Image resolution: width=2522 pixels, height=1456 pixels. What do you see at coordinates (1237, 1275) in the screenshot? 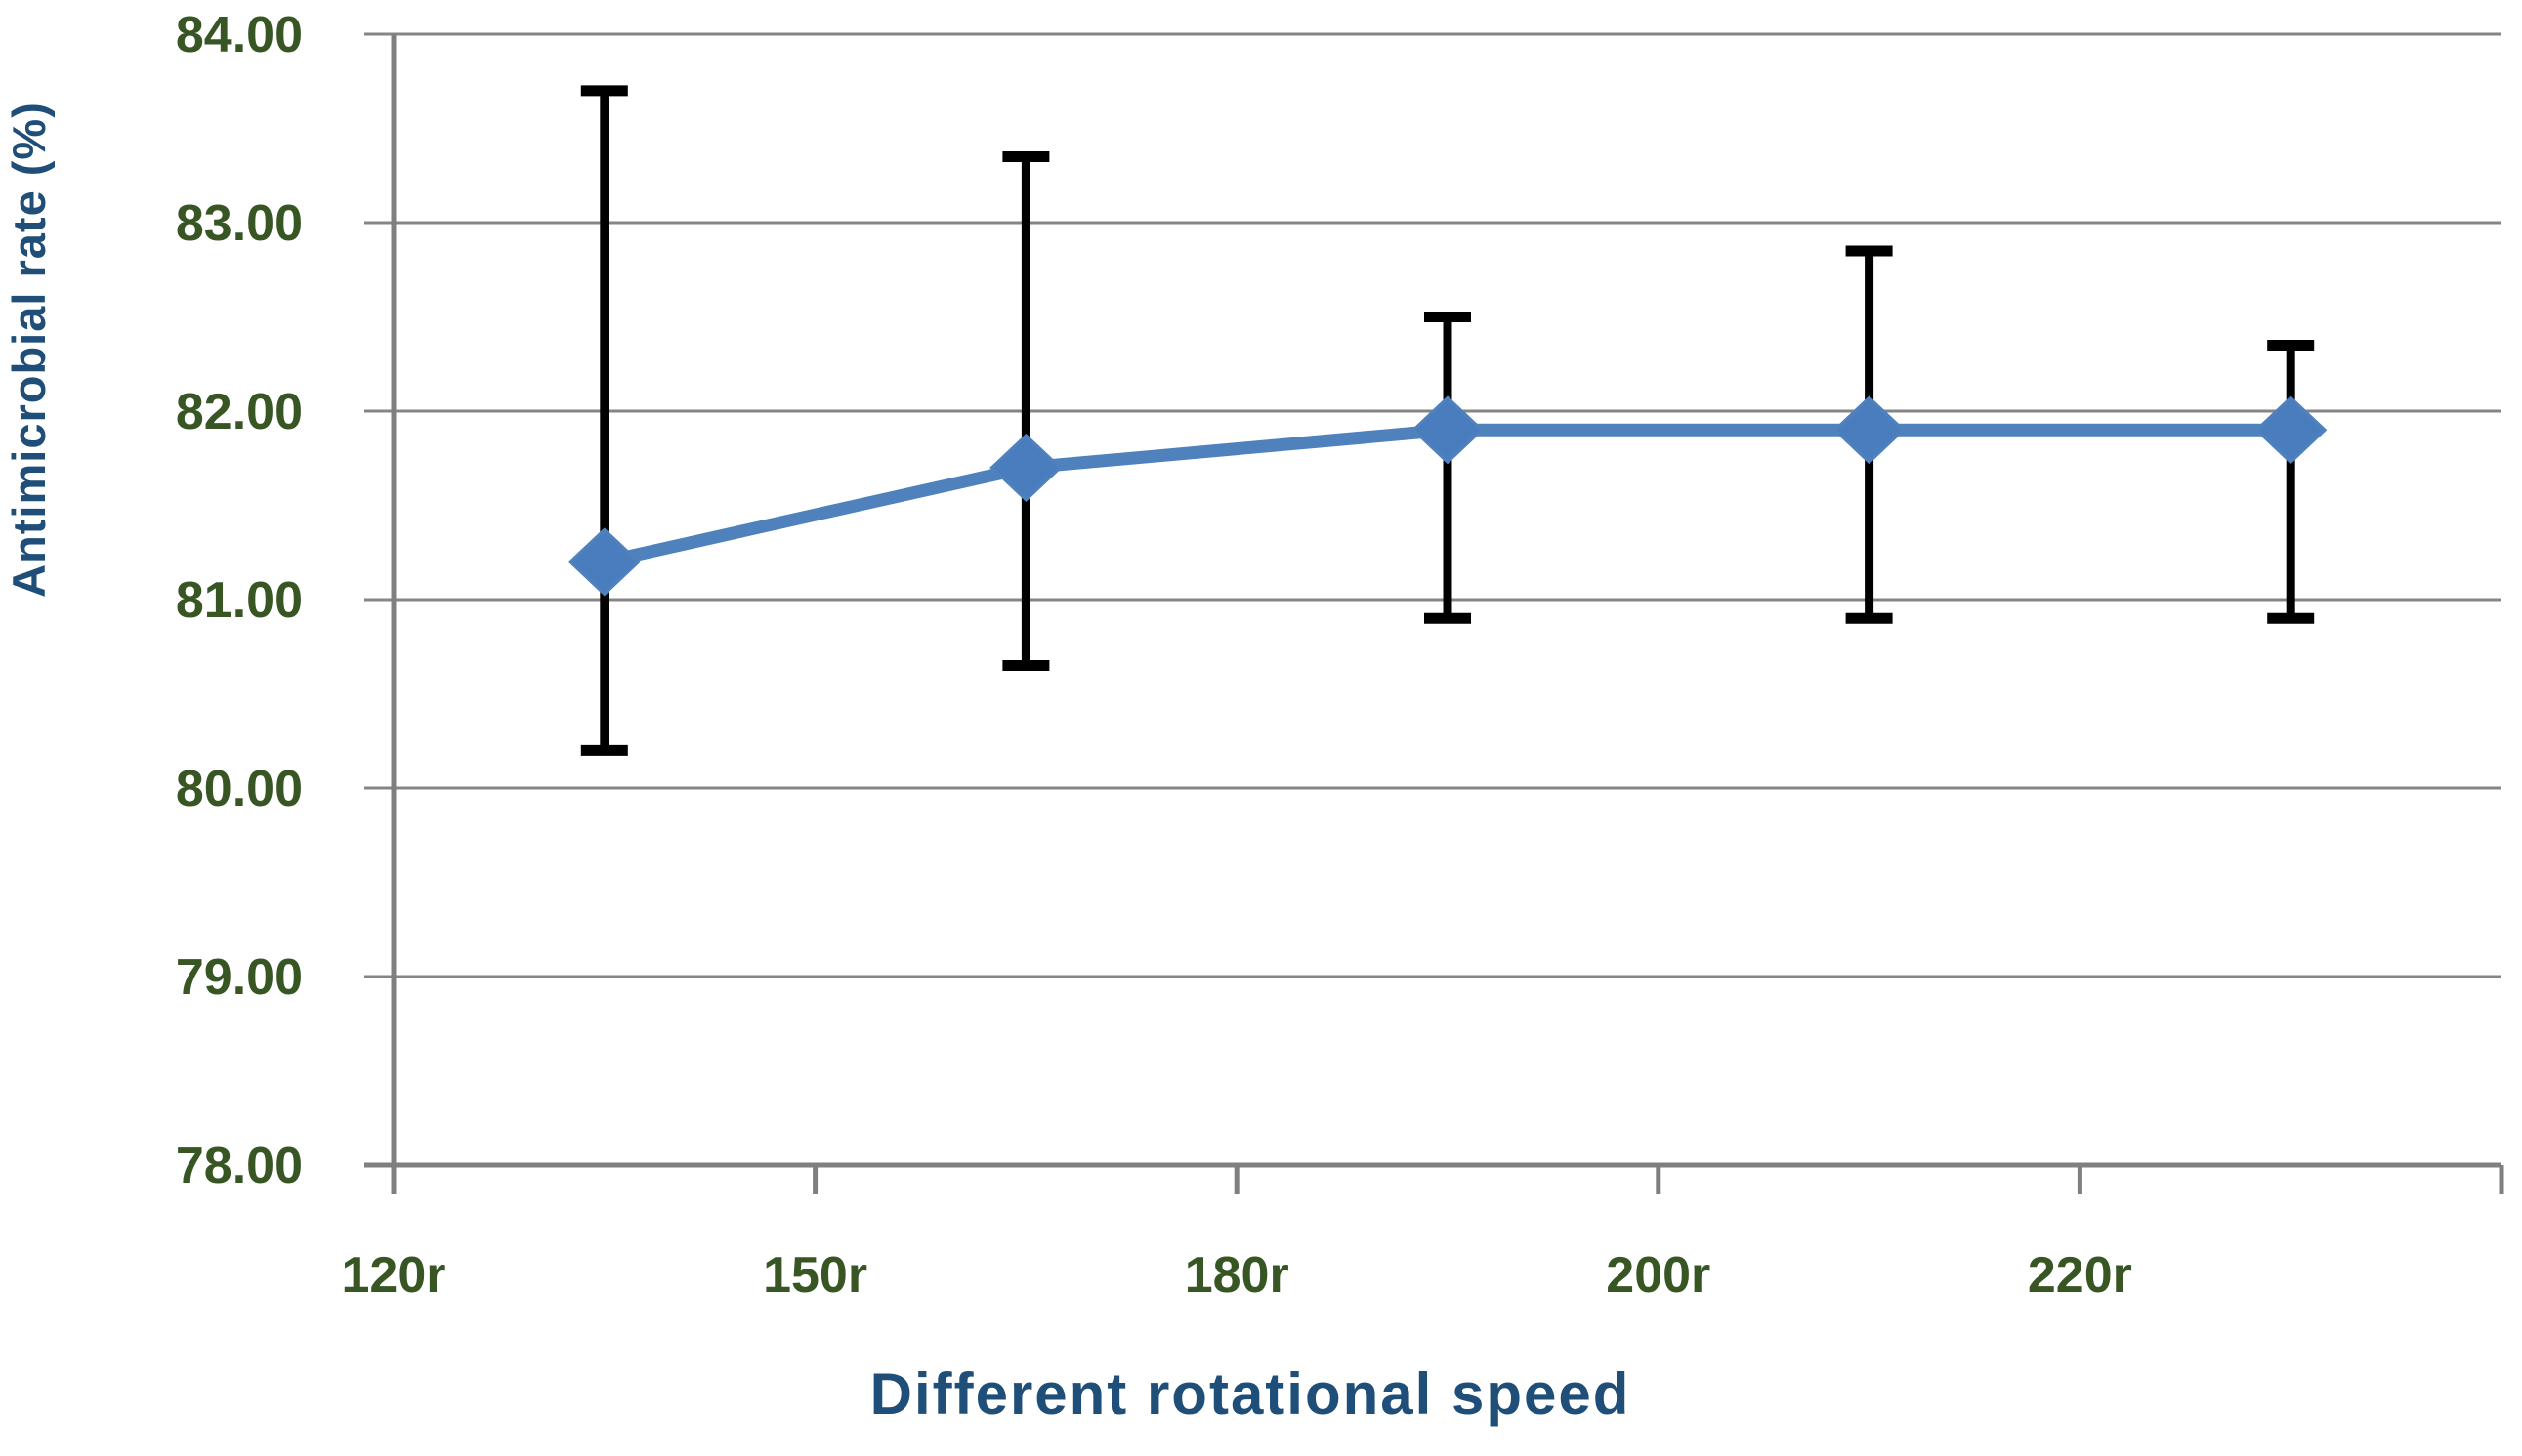
I see `x-tick-label: 180r` at bounding box center [1237, 1275].